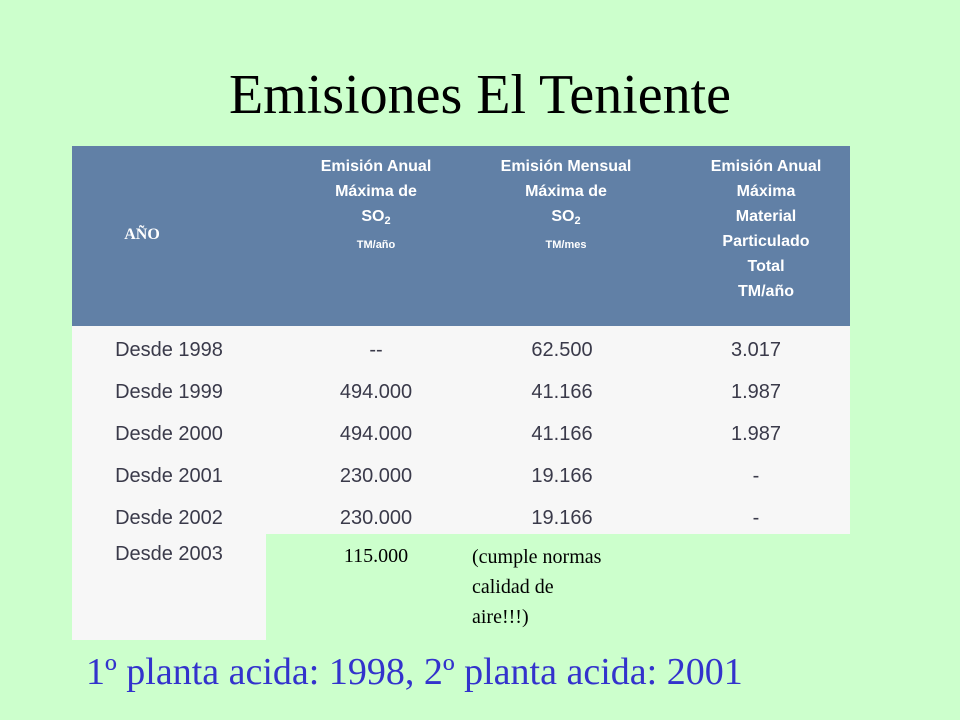 The image size is (960, 720). I want to click on table-last-year-band, so click(169, 587).